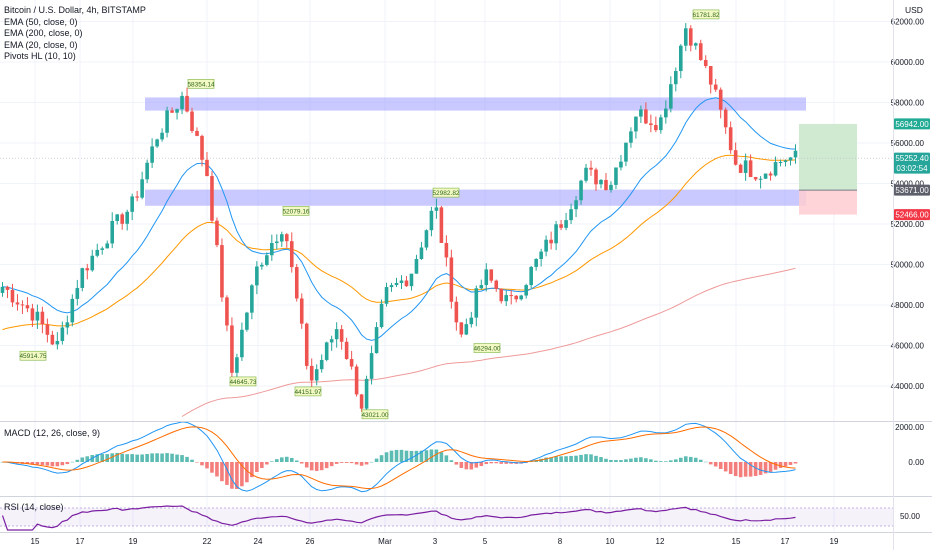  Describe the element at coordinates (485, 541) in the screenshot. I see `time-label-8: 5` at that location.